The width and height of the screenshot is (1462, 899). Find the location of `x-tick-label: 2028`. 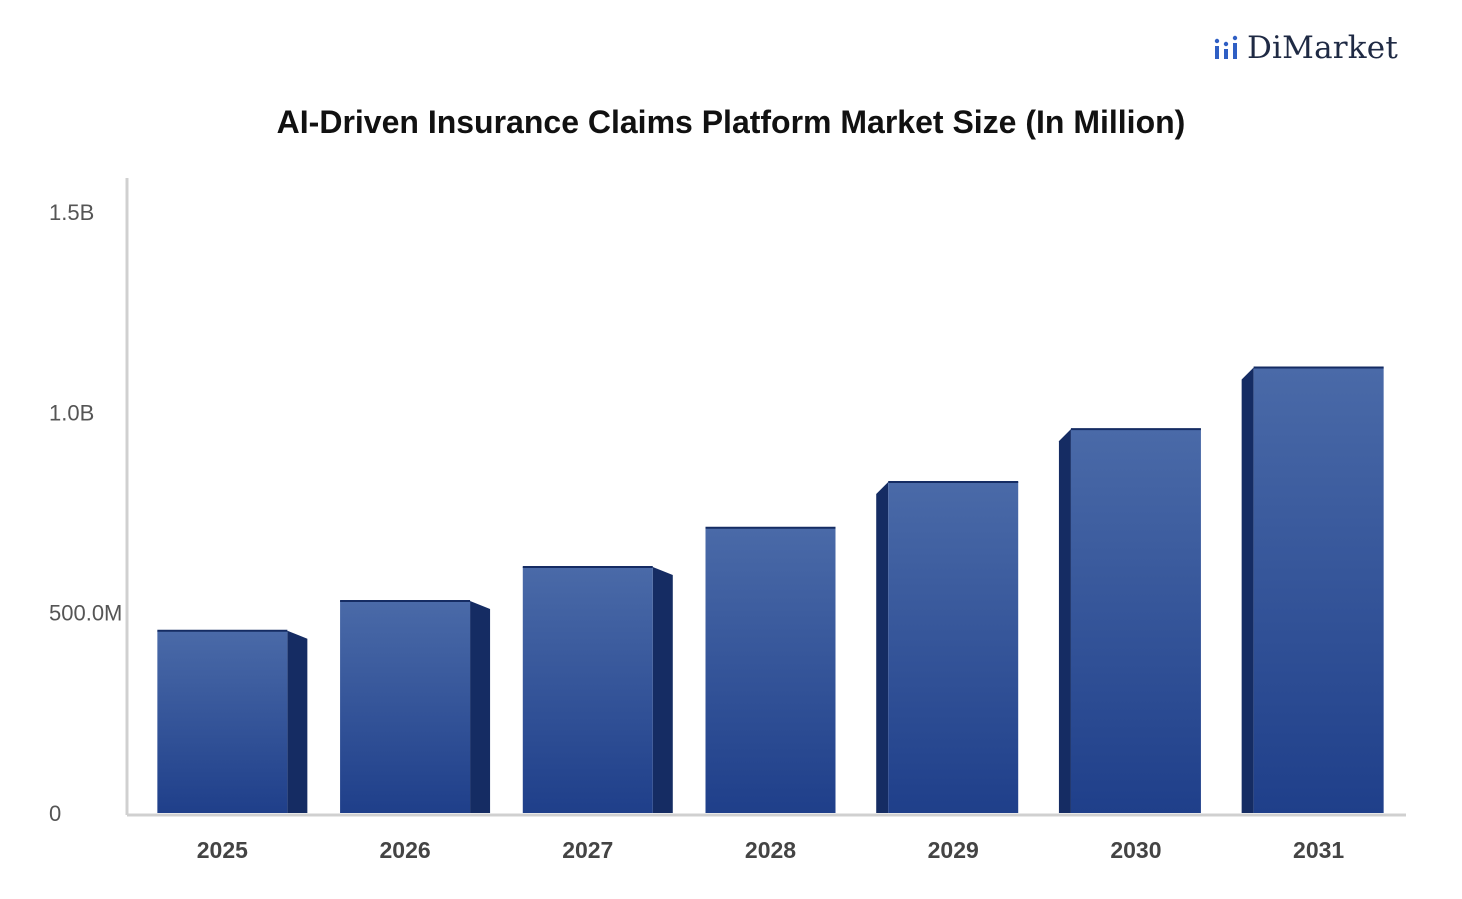

x-tick-label: 2028 is located at coordinates (770, 850).